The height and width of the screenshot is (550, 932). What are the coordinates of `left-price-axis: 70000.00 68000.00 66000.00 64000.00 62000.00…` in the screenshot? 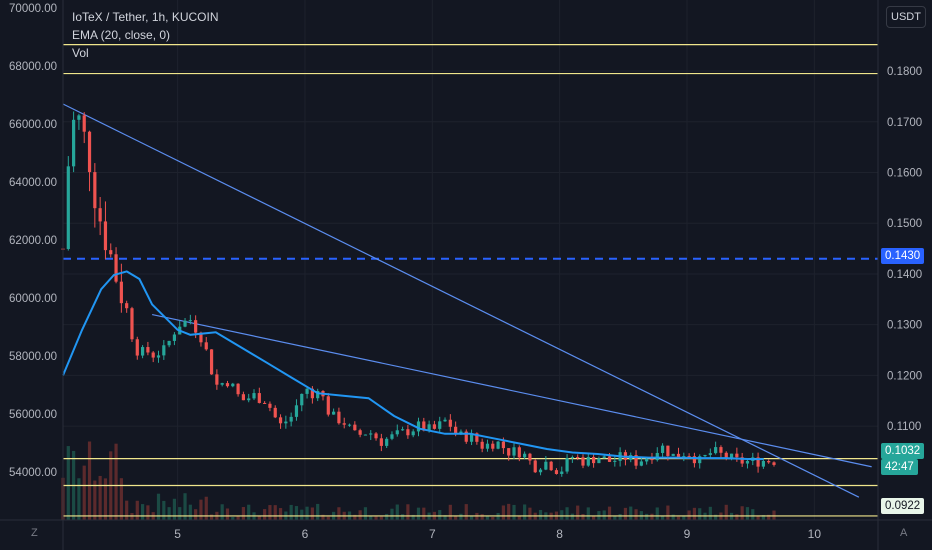 It's located at (33, 241).